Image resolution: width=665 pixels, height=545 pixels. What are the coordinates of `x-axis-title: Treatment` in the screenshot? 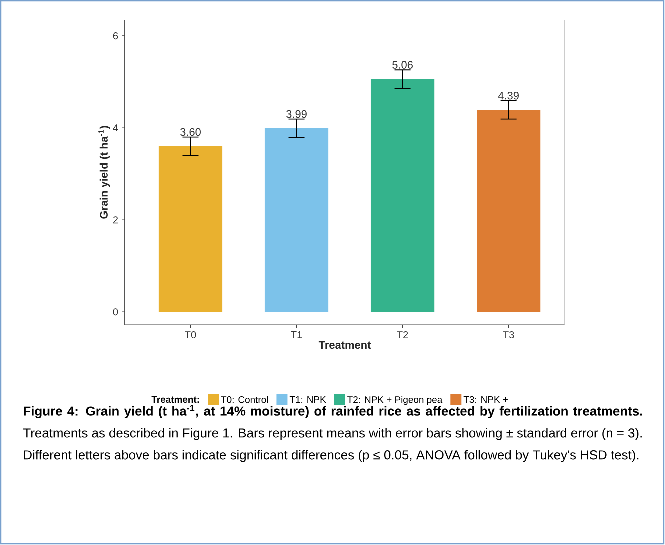 It's located at (345, 345).